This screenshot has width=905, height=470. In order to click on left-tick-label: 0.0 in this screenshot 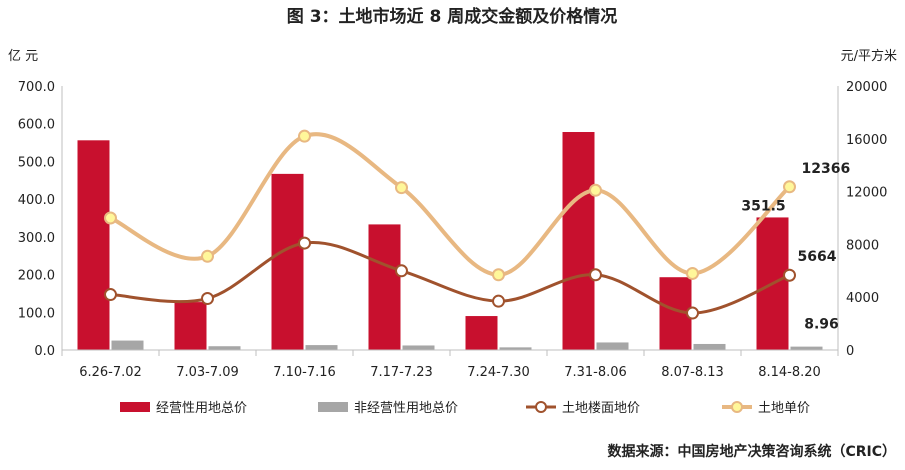, I will do `click(44, 351)`.